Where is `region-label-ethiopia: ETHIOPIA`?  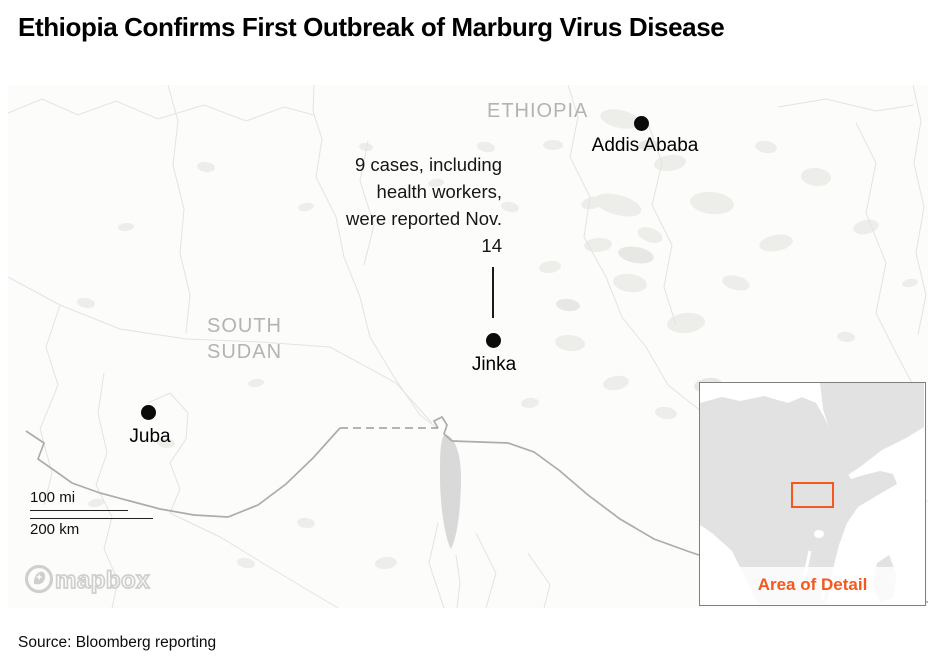 region-label-ethiopia: ETHIOPIA is located at coordinates (538, 111).